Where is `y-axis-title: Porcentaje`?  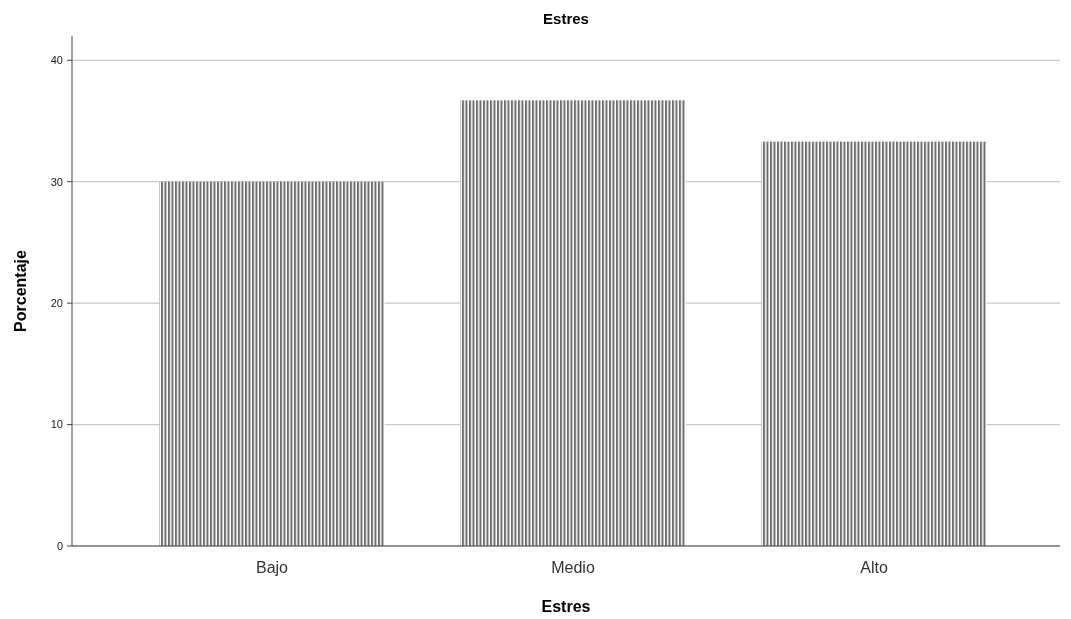
y-axis-title: Porcentaje is located at coordinates (20, 290).